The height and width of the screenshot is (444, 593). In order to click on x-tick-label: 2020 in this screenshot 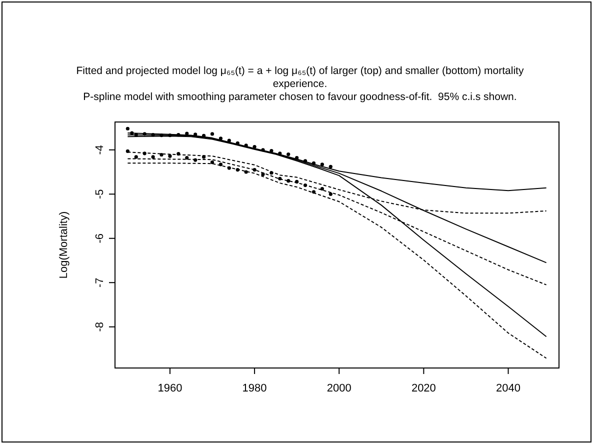, I will do `click(423, 388)`.